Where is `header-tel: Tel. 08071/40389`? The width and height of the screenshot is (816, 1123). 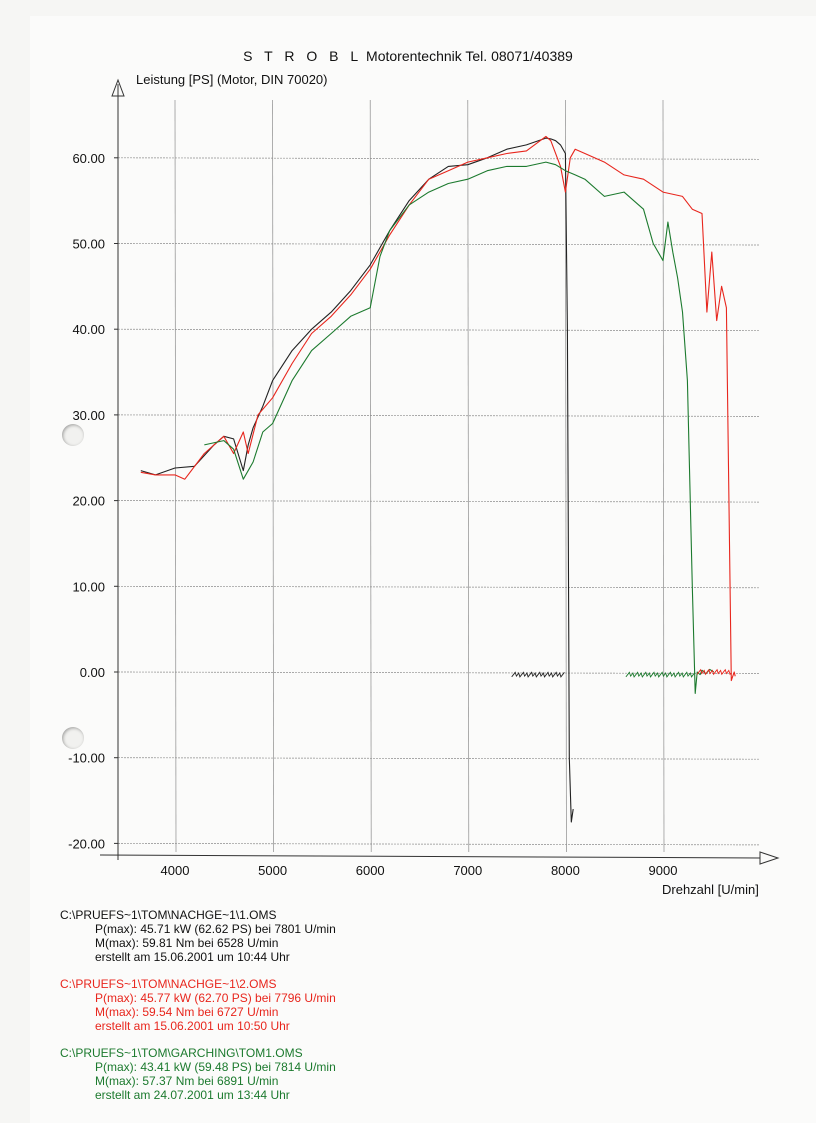 header-tel: Tel. 08071/40389 is located at coordinates (519, 56).